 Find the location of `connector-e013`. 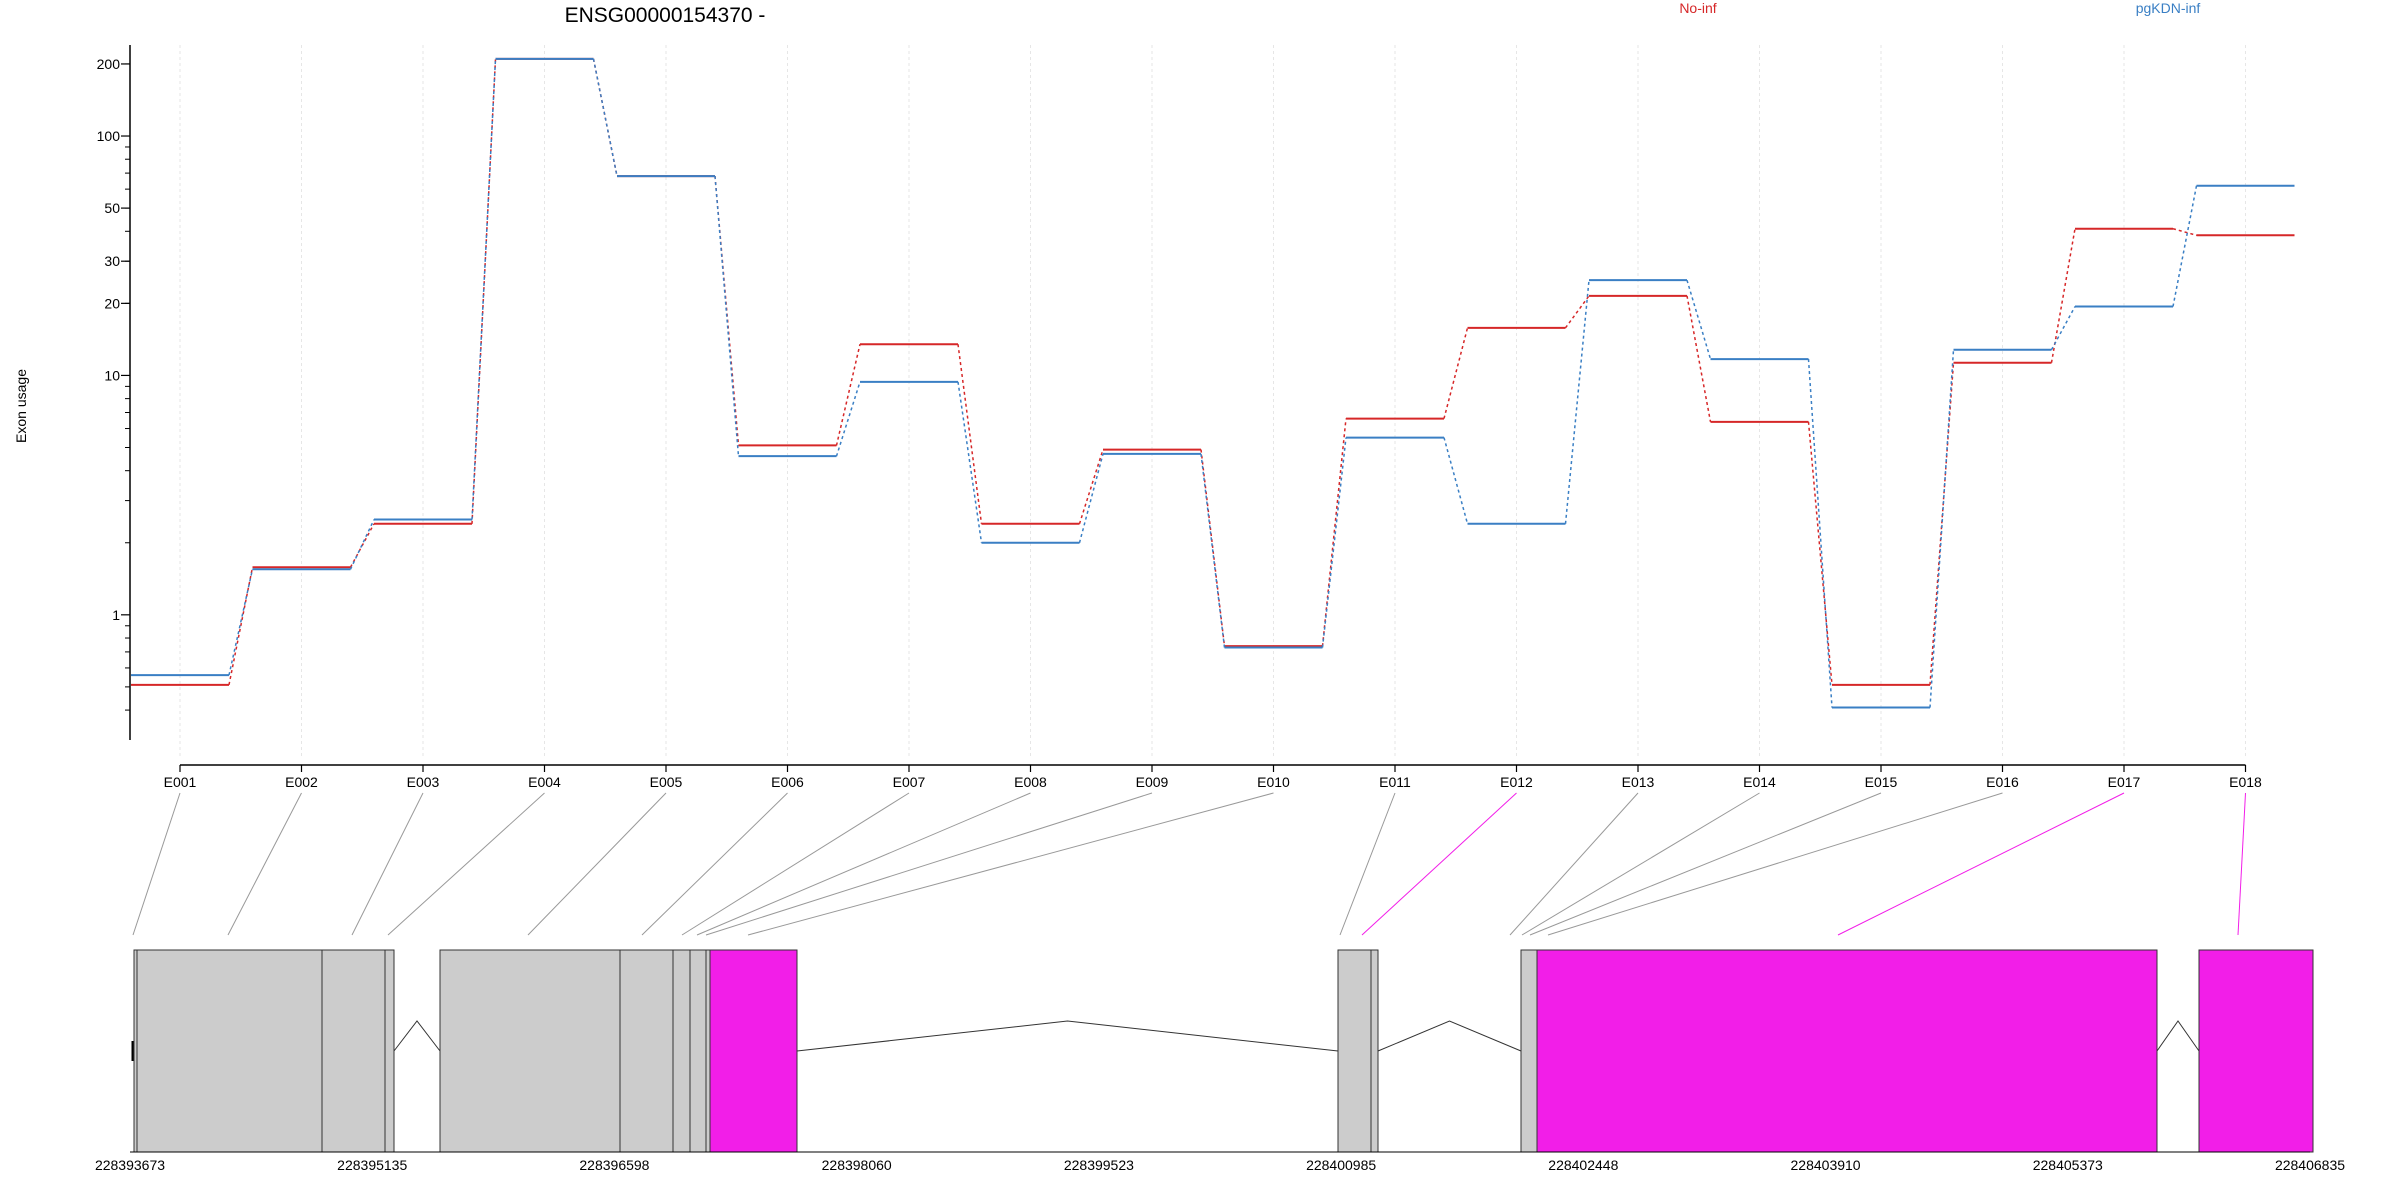

connector-e013 is located at coordinates (1574, 864).